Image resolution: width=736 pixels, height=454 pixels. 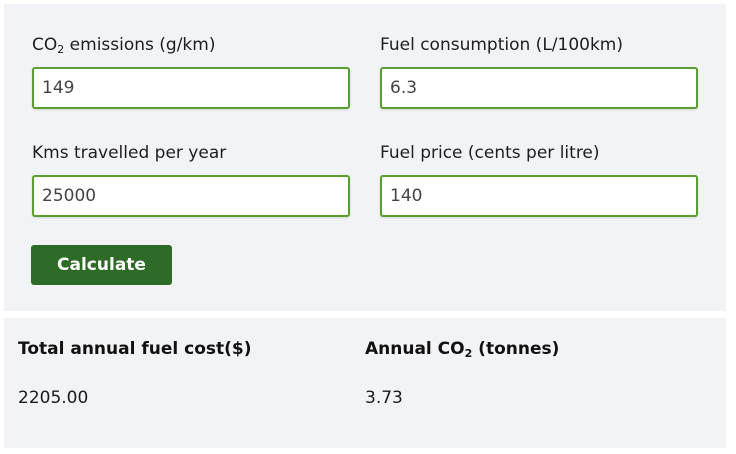 I want to click on co2-label-suffix: emissions (g/km), so click(x=140, y=45).